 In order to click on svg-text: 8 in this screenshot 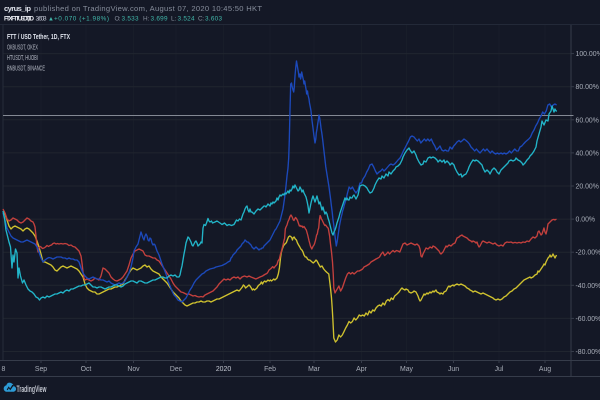, I will do `click(4, 369)`.